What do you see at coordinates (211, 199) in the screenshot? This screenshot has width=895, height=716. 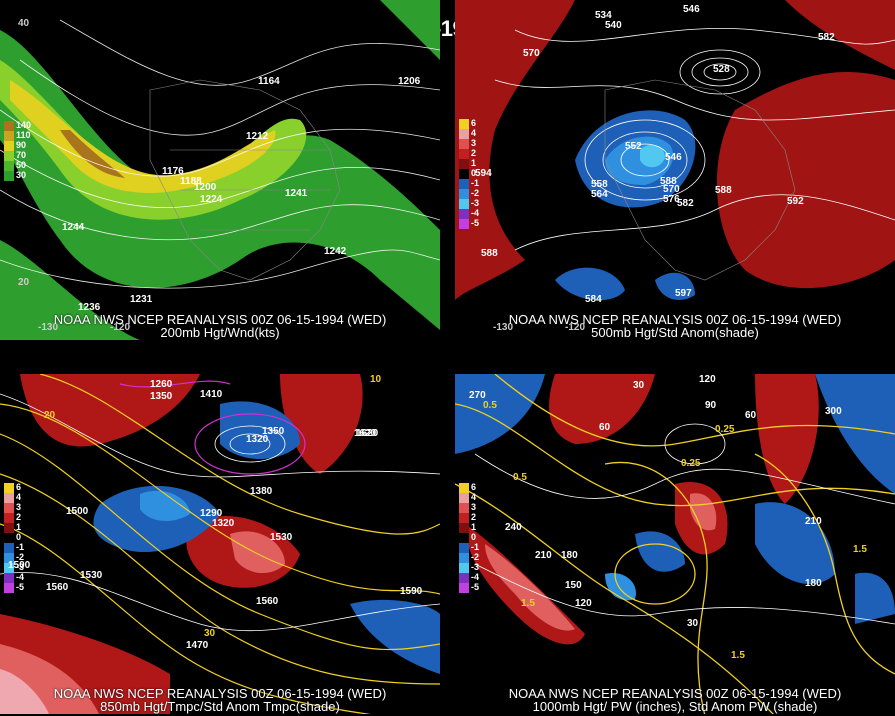 I see `contour-label: 1224` at bounding box center [211, 199].